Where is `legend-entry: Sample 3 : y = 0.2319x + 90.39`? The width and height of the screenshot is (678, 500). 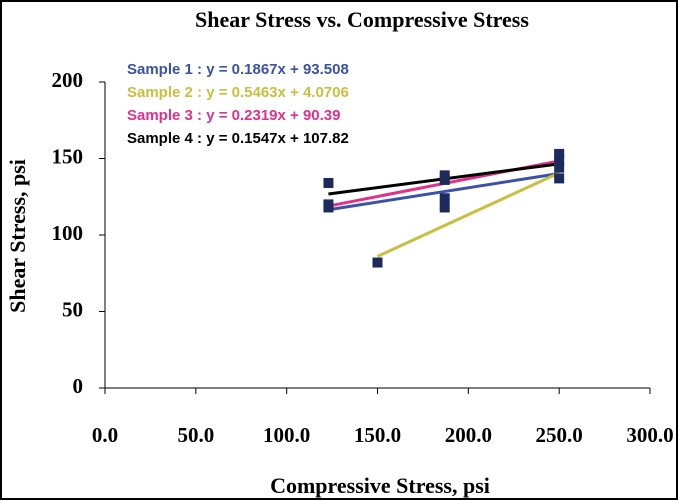
legend-entry: Sample 3 : y = 0.2319x + 90.39 is located at coordinates (234, 115).